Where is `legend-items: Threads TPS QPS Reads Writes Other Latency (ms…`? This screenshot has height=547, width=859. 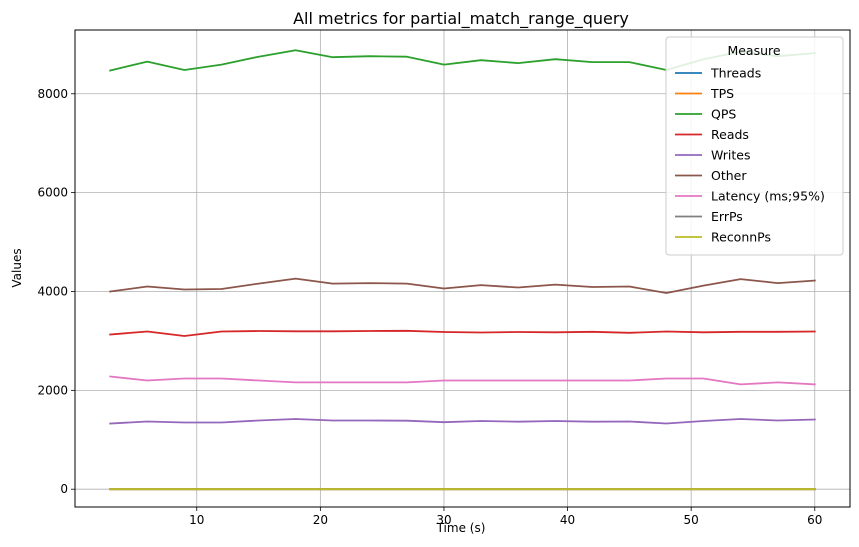 legend-items: Threads TPS QPS Reads Writes Other Latency (ms… is located at coordinates (750, 155).